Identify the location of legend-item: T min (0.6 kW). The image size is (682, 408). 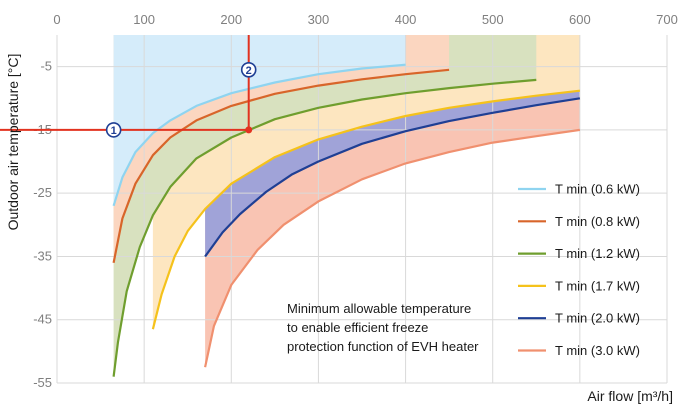
(579, 189).